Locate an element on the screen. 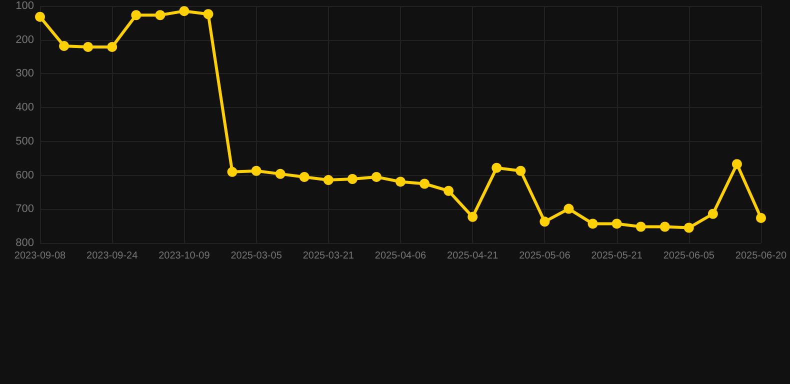  y-tick-label: 500 is located at coordinates (25, 141).